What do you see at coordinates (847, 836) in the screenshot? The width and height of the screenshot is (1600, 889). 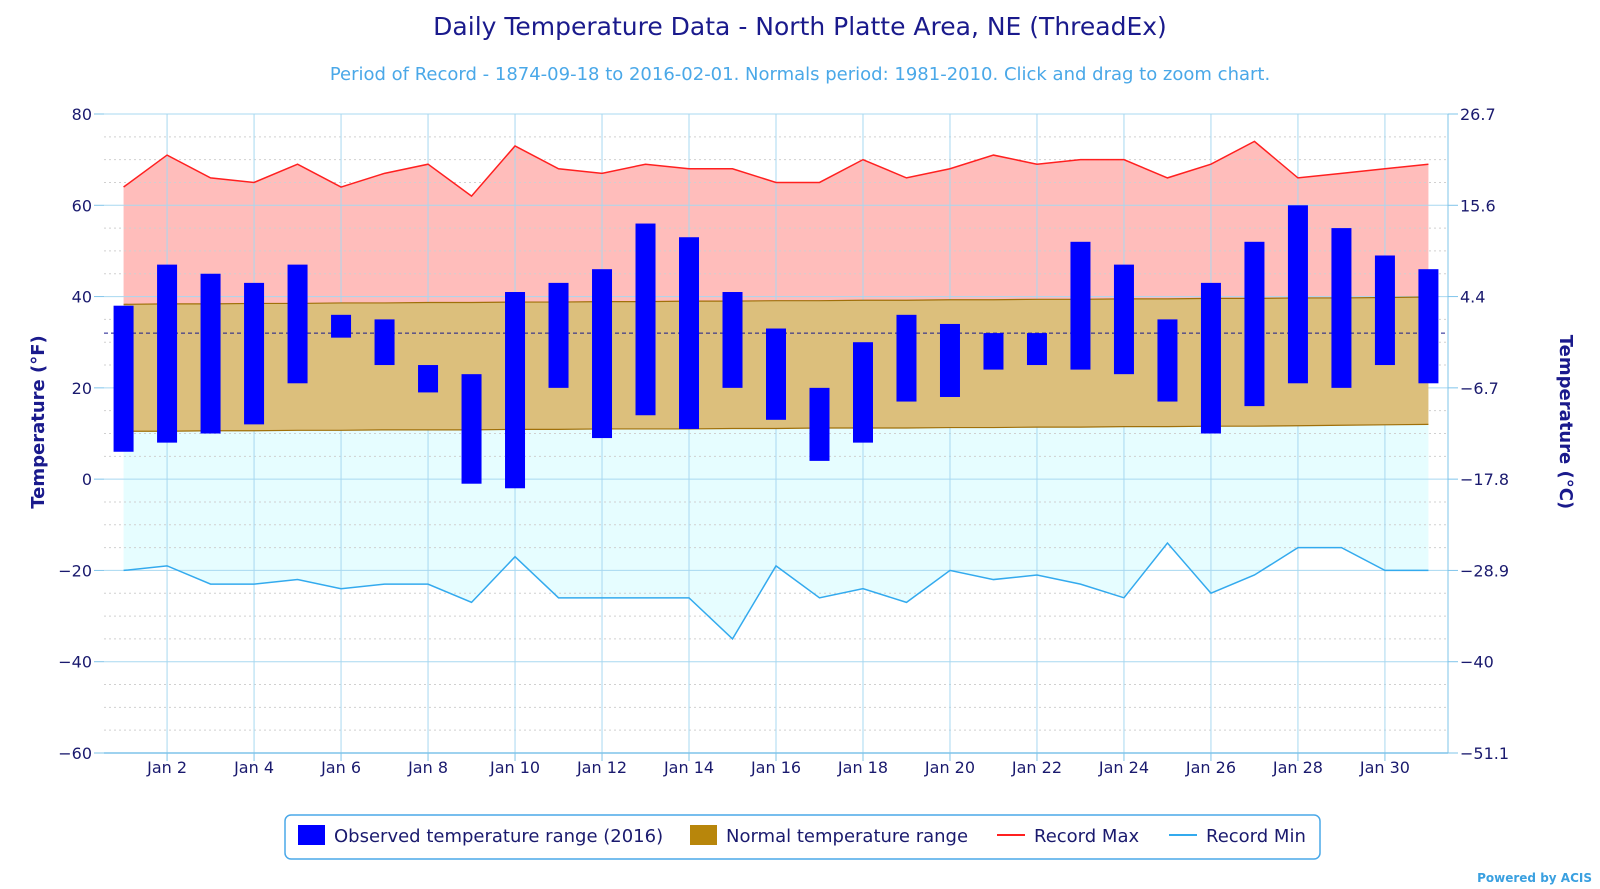 I see `legend-label-normal: Normal temperature range` at bounding box center [847, 836].